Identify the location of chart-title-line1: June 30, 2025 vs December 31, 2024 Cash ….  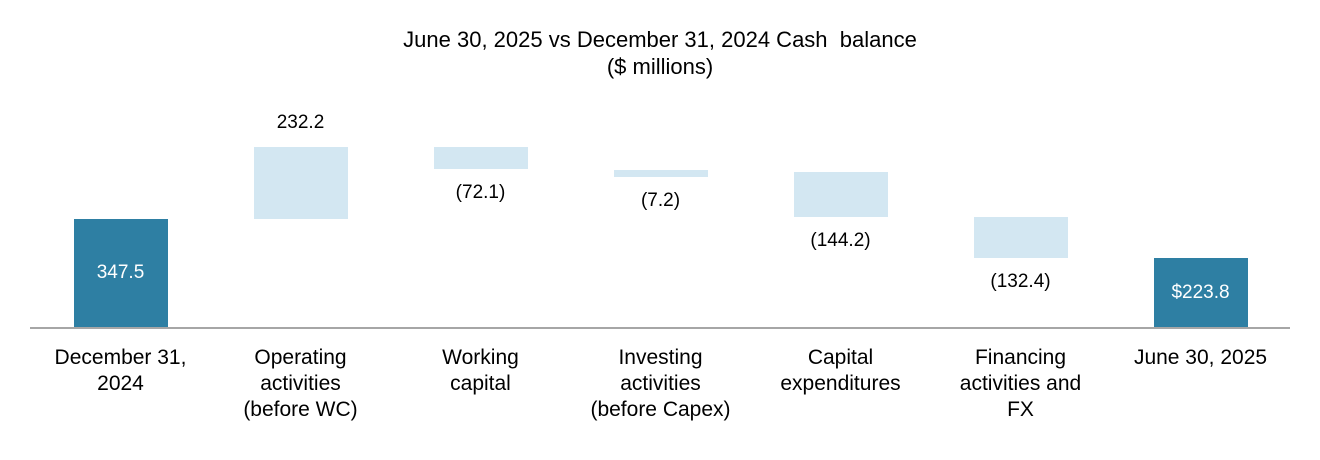
(660, 39).